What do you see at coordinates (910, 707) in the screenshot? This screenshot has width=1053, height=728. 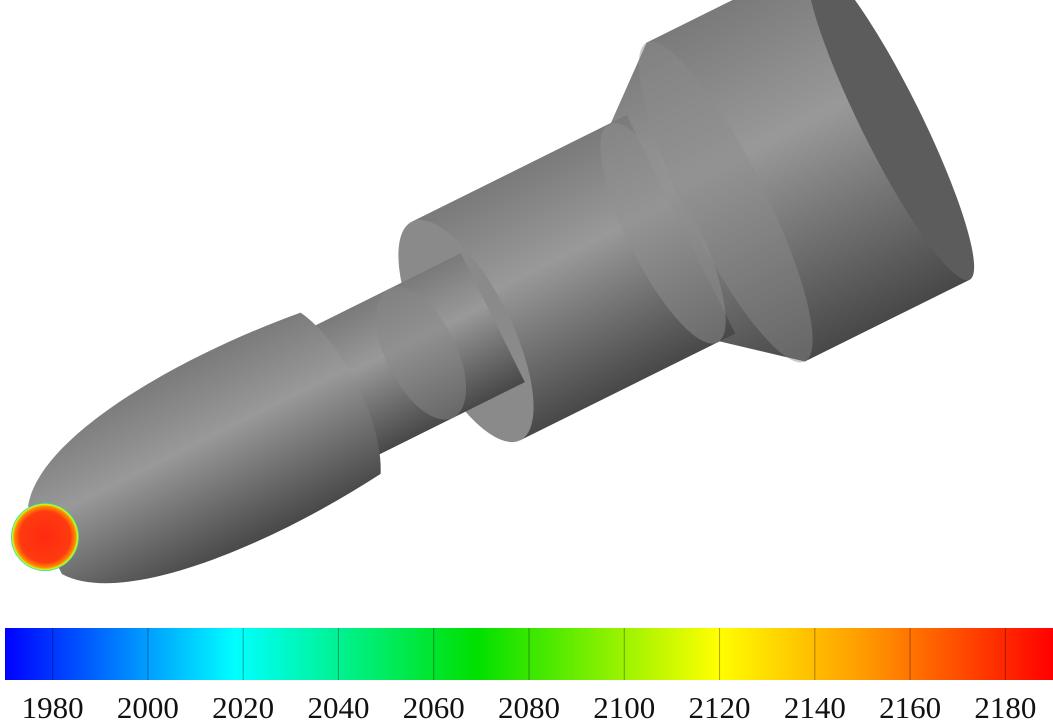 I see `colorbar-tick-label: 2160` at bounding box center [910, 707].